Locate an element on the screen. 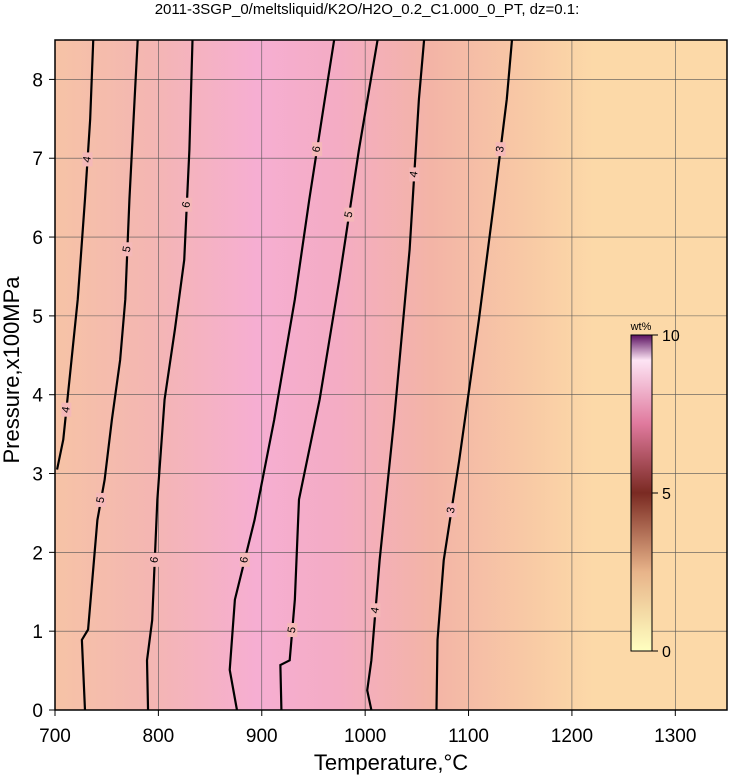  x-tick-label: 1000 is located at coordinates (365, 736).